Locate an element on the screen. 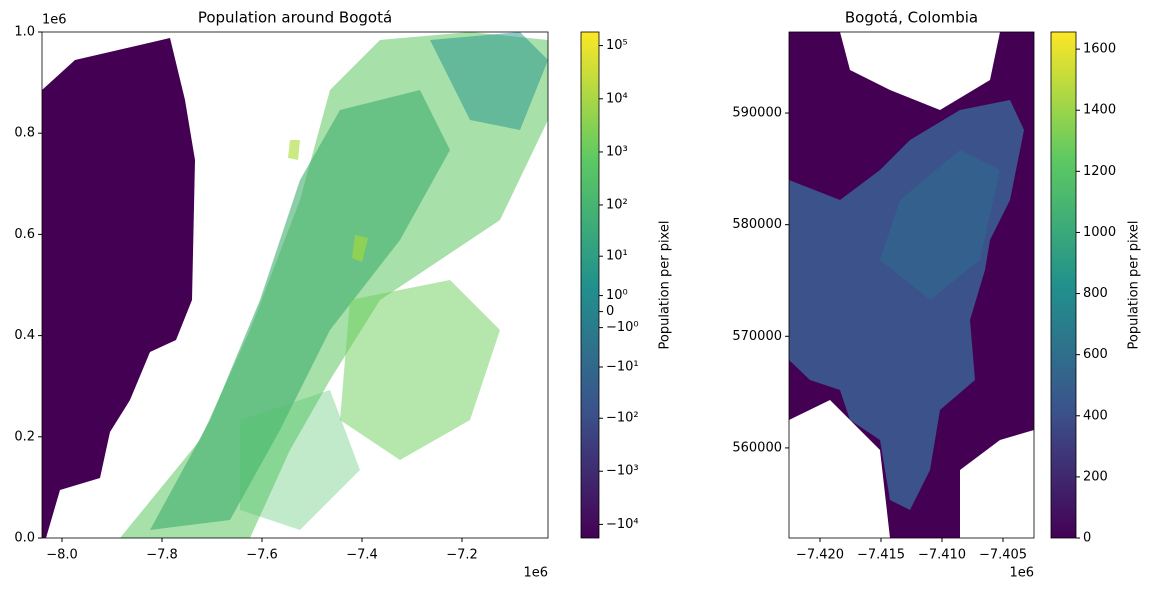  colorbar-tick-label: 10³ is located at coordinates (617, 151).